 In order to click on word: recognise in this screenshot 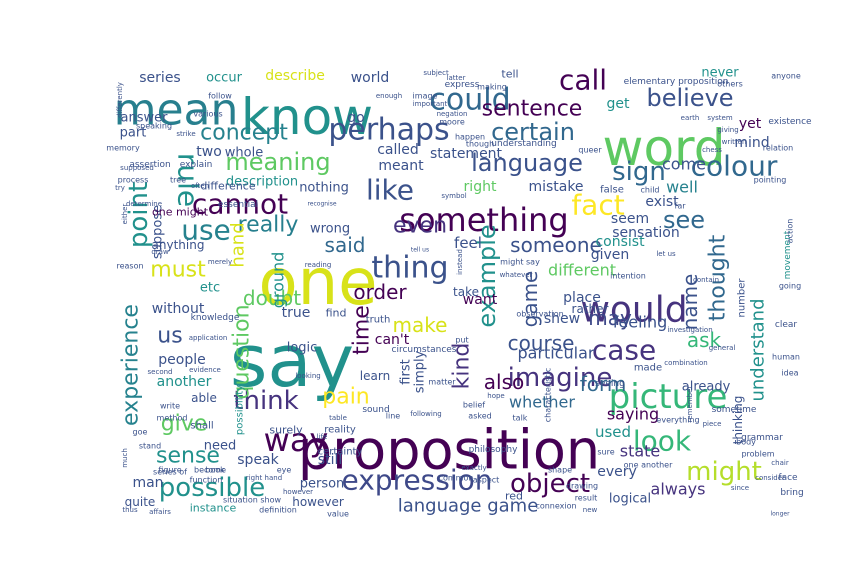, I will do `click(321, 204)`.